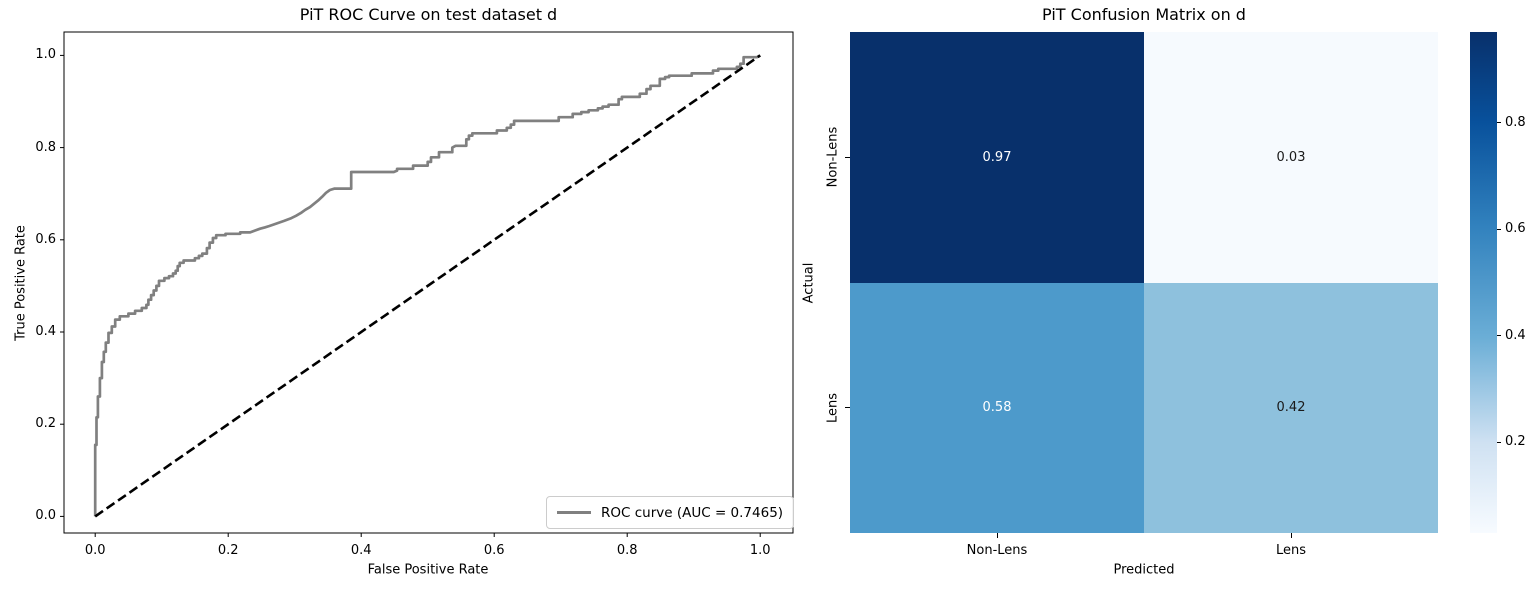  Describe the element at coordinates (1144, 14) in the screenshot. I see `cm-title: PiT Confusion Matrix on d` at that location.